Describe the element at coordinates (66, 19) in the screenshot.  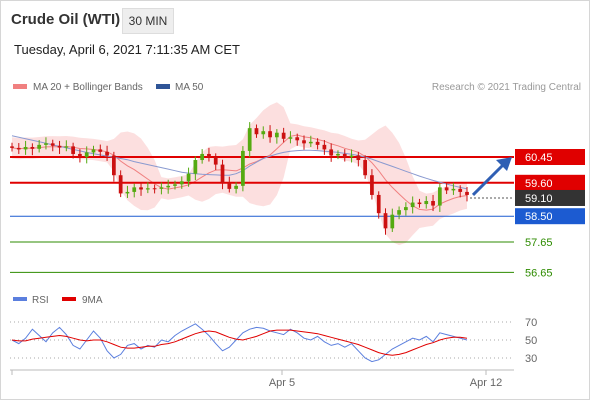
I see `instrument-title: Crude Oil (WTI)` at that location.